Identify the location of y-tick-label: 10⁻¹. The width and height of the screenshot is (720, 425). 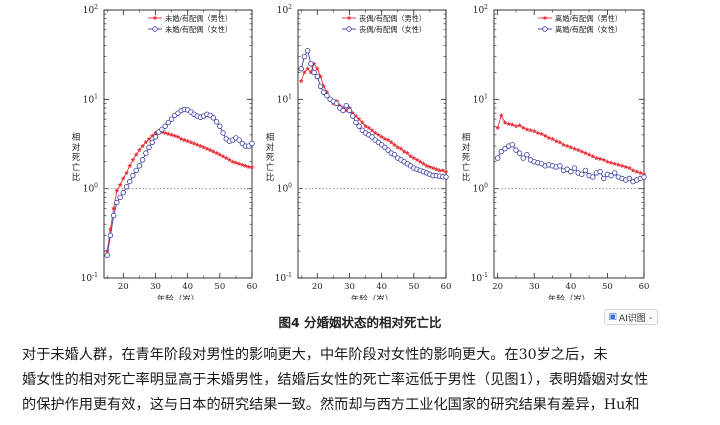
(283, 278).